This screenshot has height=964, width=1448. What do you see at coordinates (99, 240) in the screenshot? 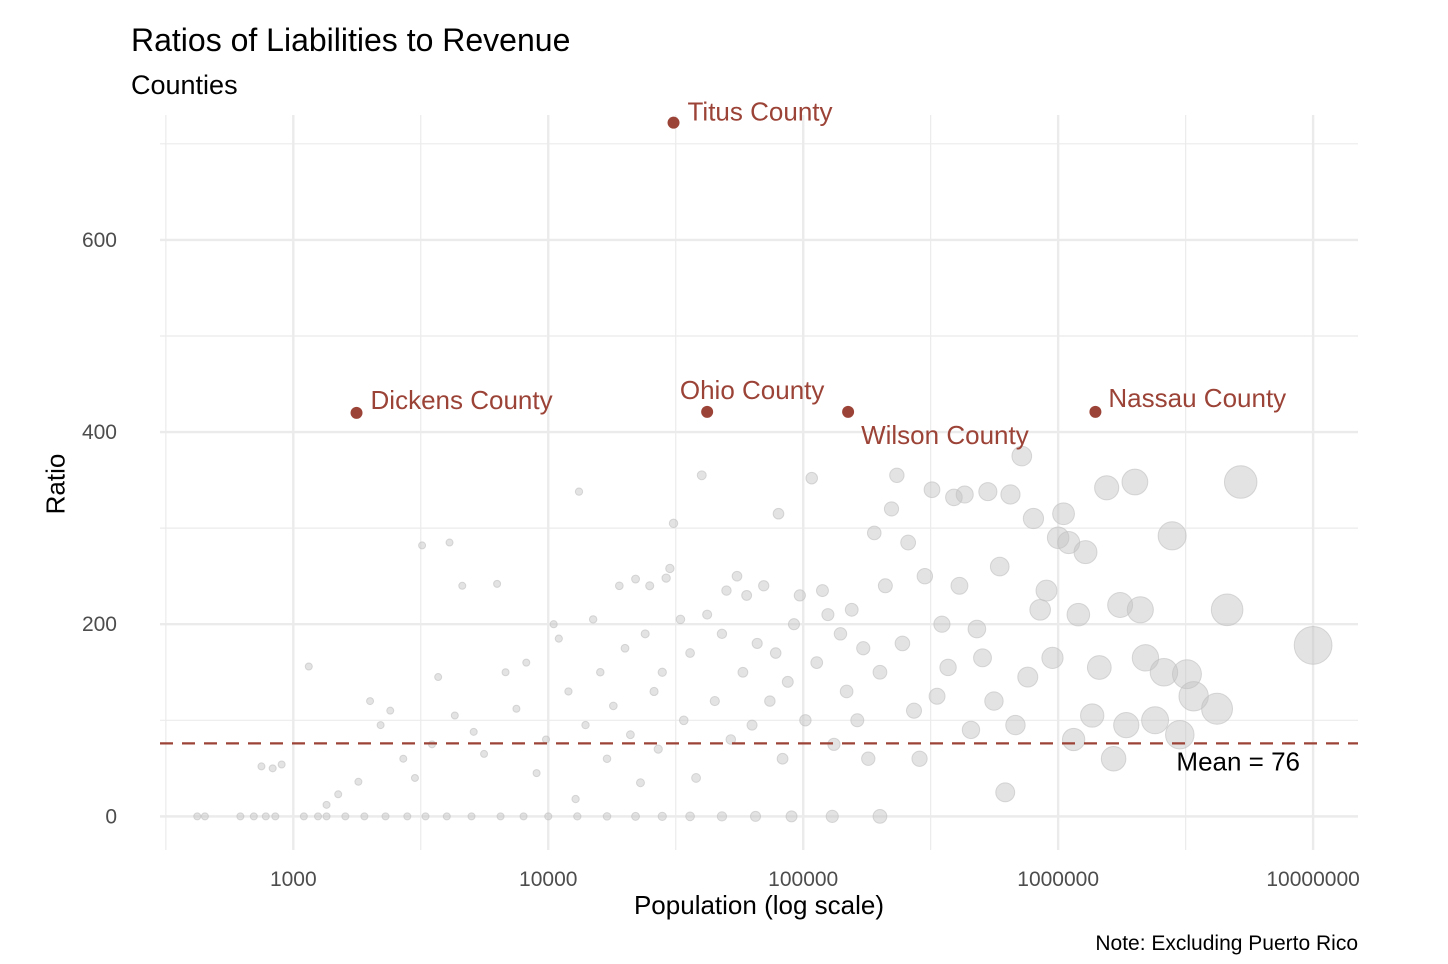
I see `y-tick-label: 600` at bounding box center [99, 240].